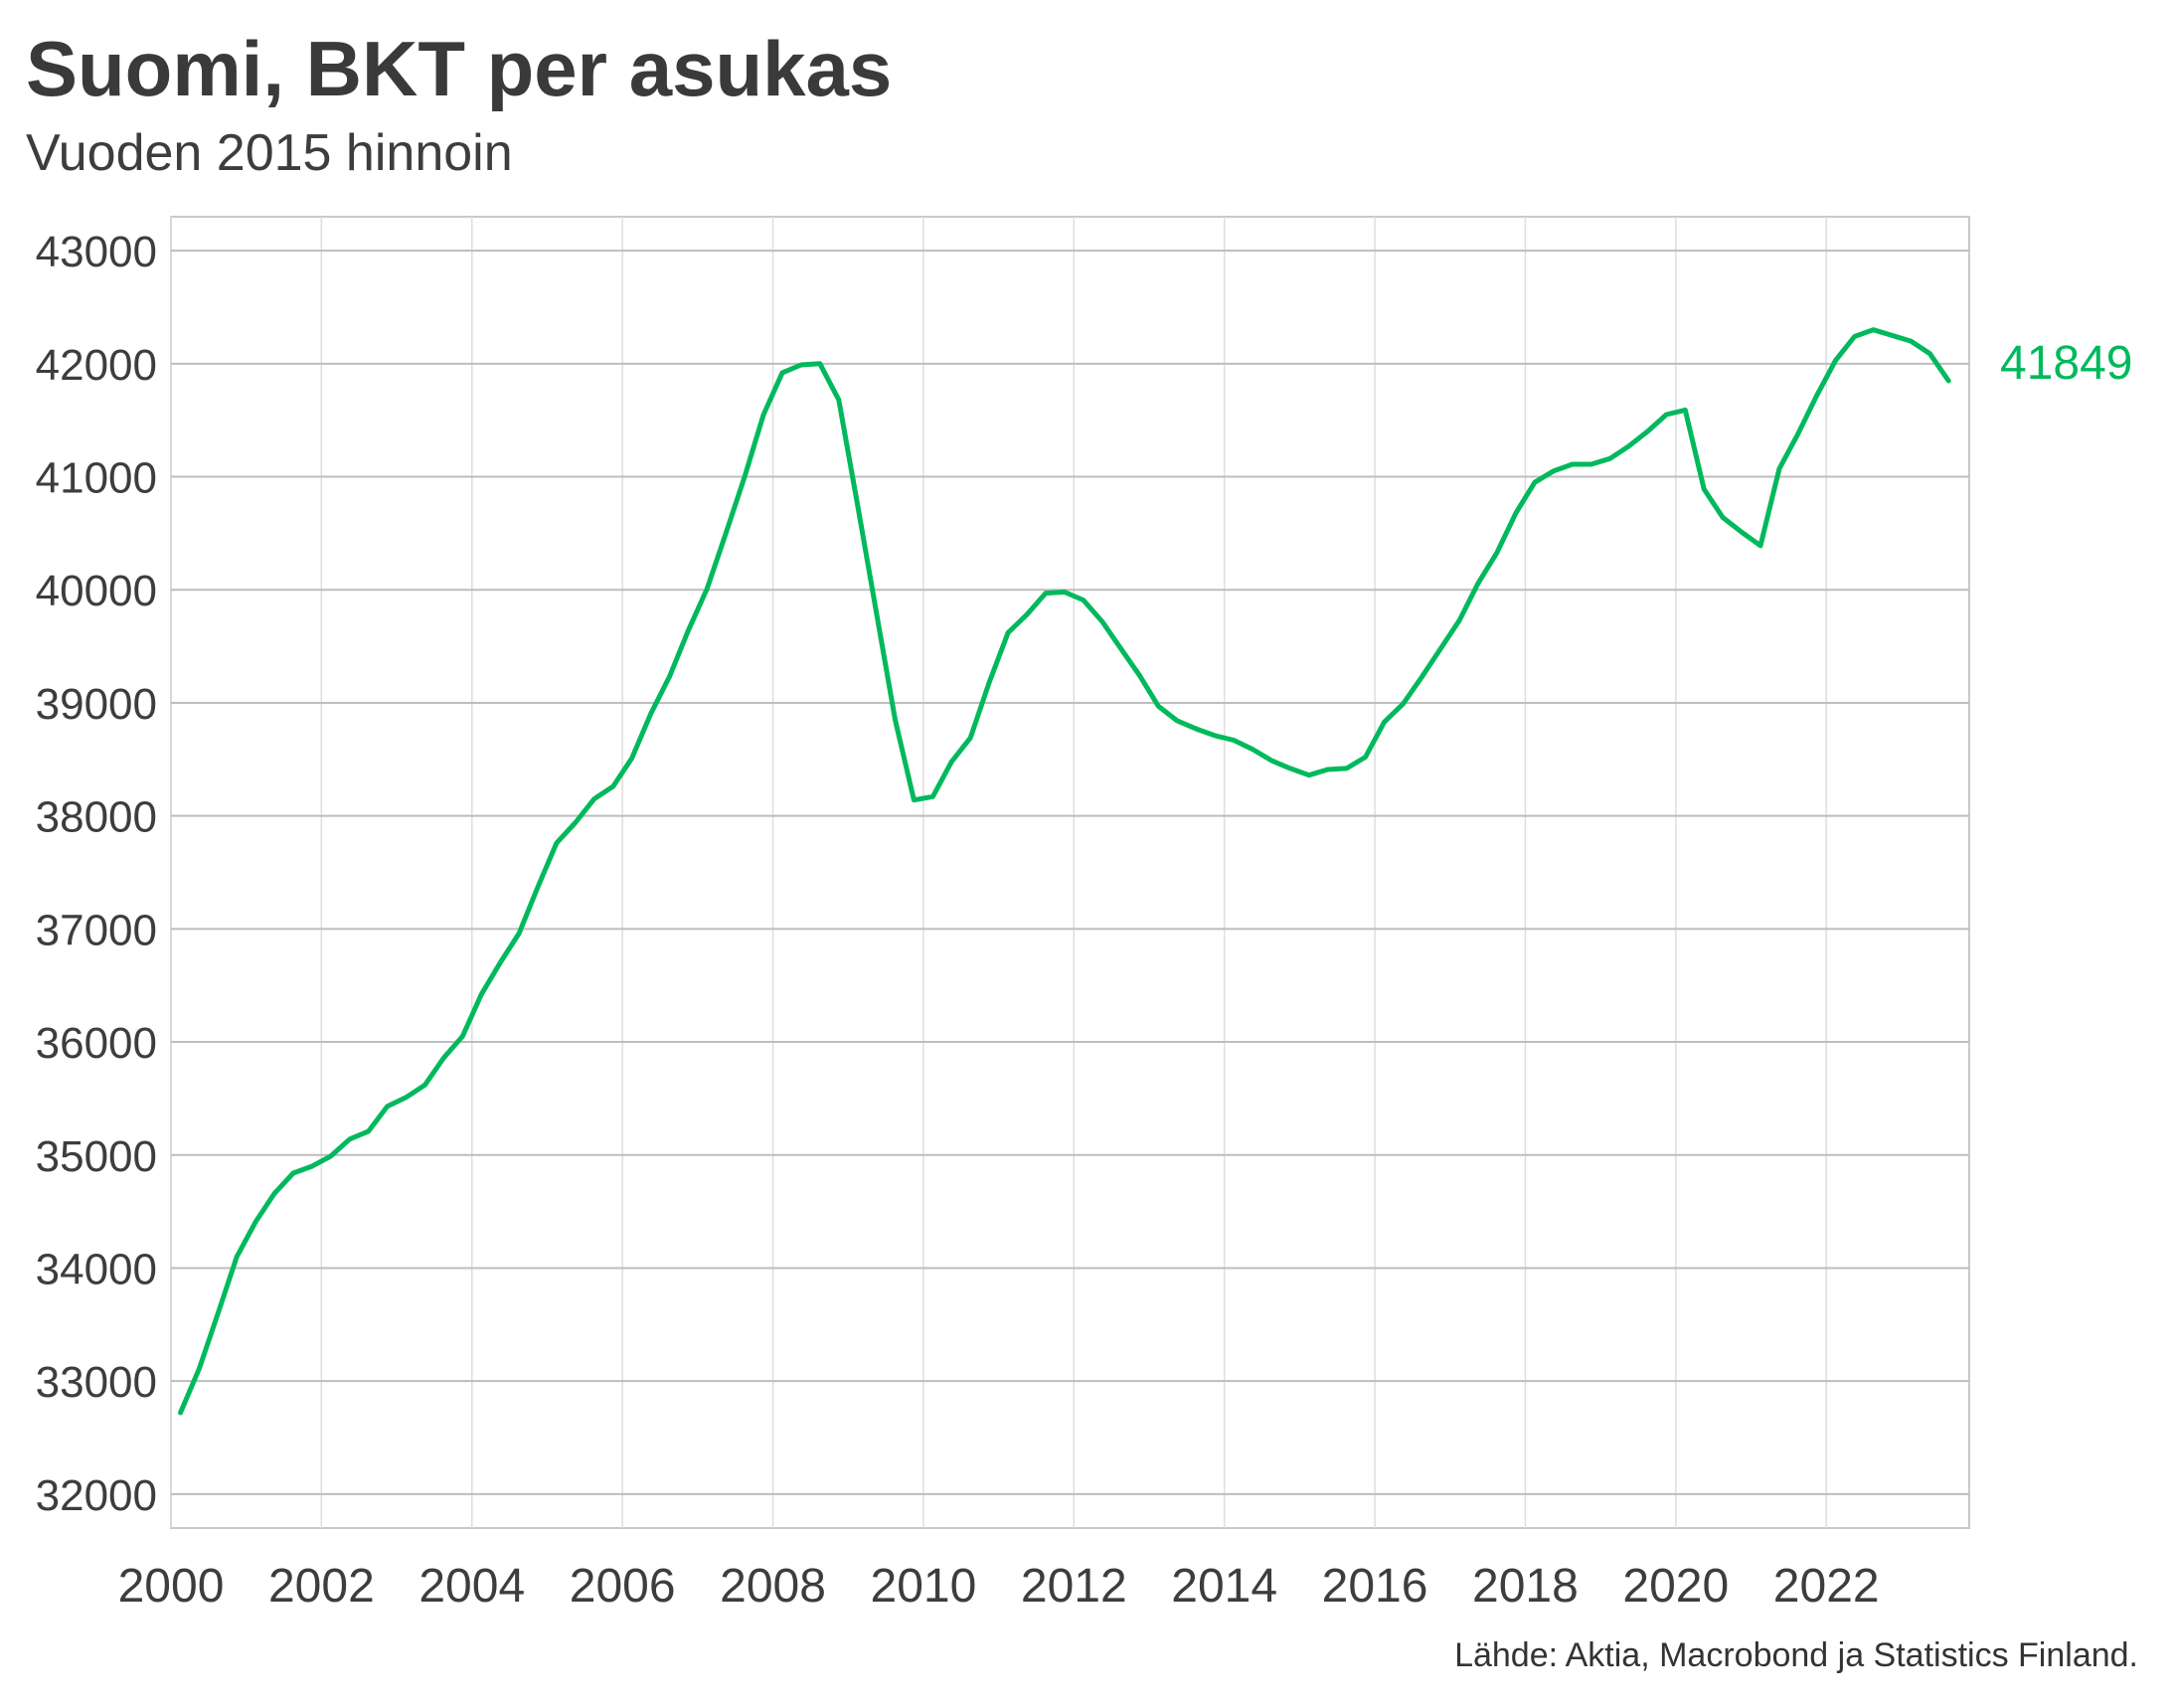 The width and height of the screenshot is (2174, 1708). I want to click on x-tick-label: 2004, so click(471, 1586).